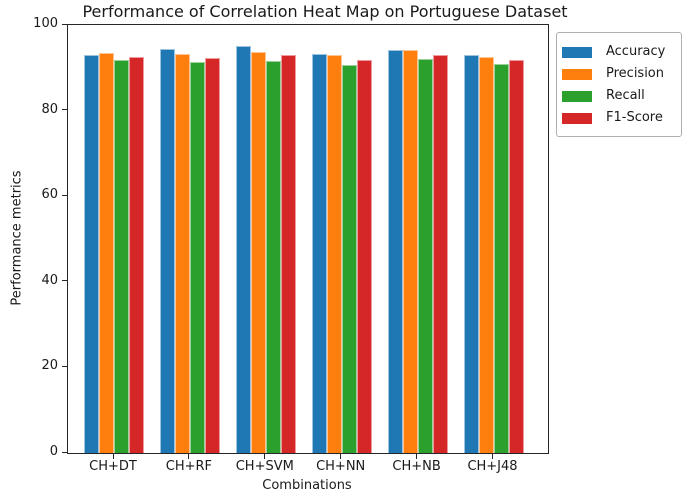 Image resolution: width=685 pixels, height=499 pixels. What do you see at coordinates (341, 466) in the screenshot?
I see `x-tick-label: CH+NN` at bounding box center [341, 466].